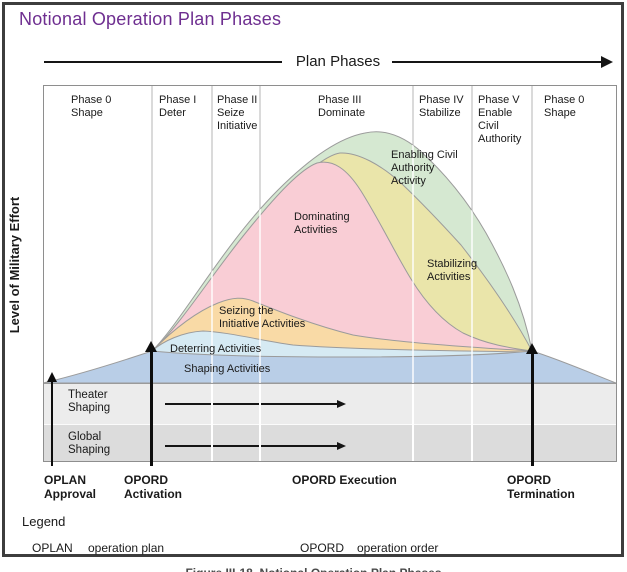 This screenshot has width=627, height=572. Describe the element at coordinates (126, 548) in the screenshot. I see `legend-def-oplan: operation plan` at that location.